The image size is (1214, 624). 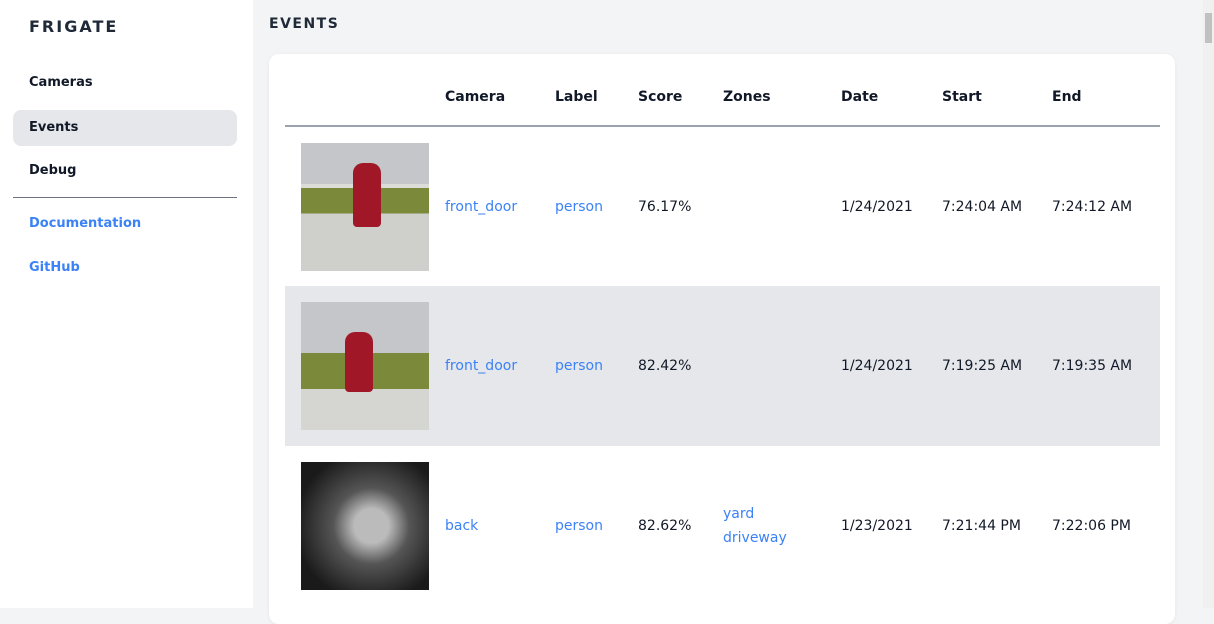 I want to click on end-time: 7:22:06 PM, so click(x=1091, y=526).